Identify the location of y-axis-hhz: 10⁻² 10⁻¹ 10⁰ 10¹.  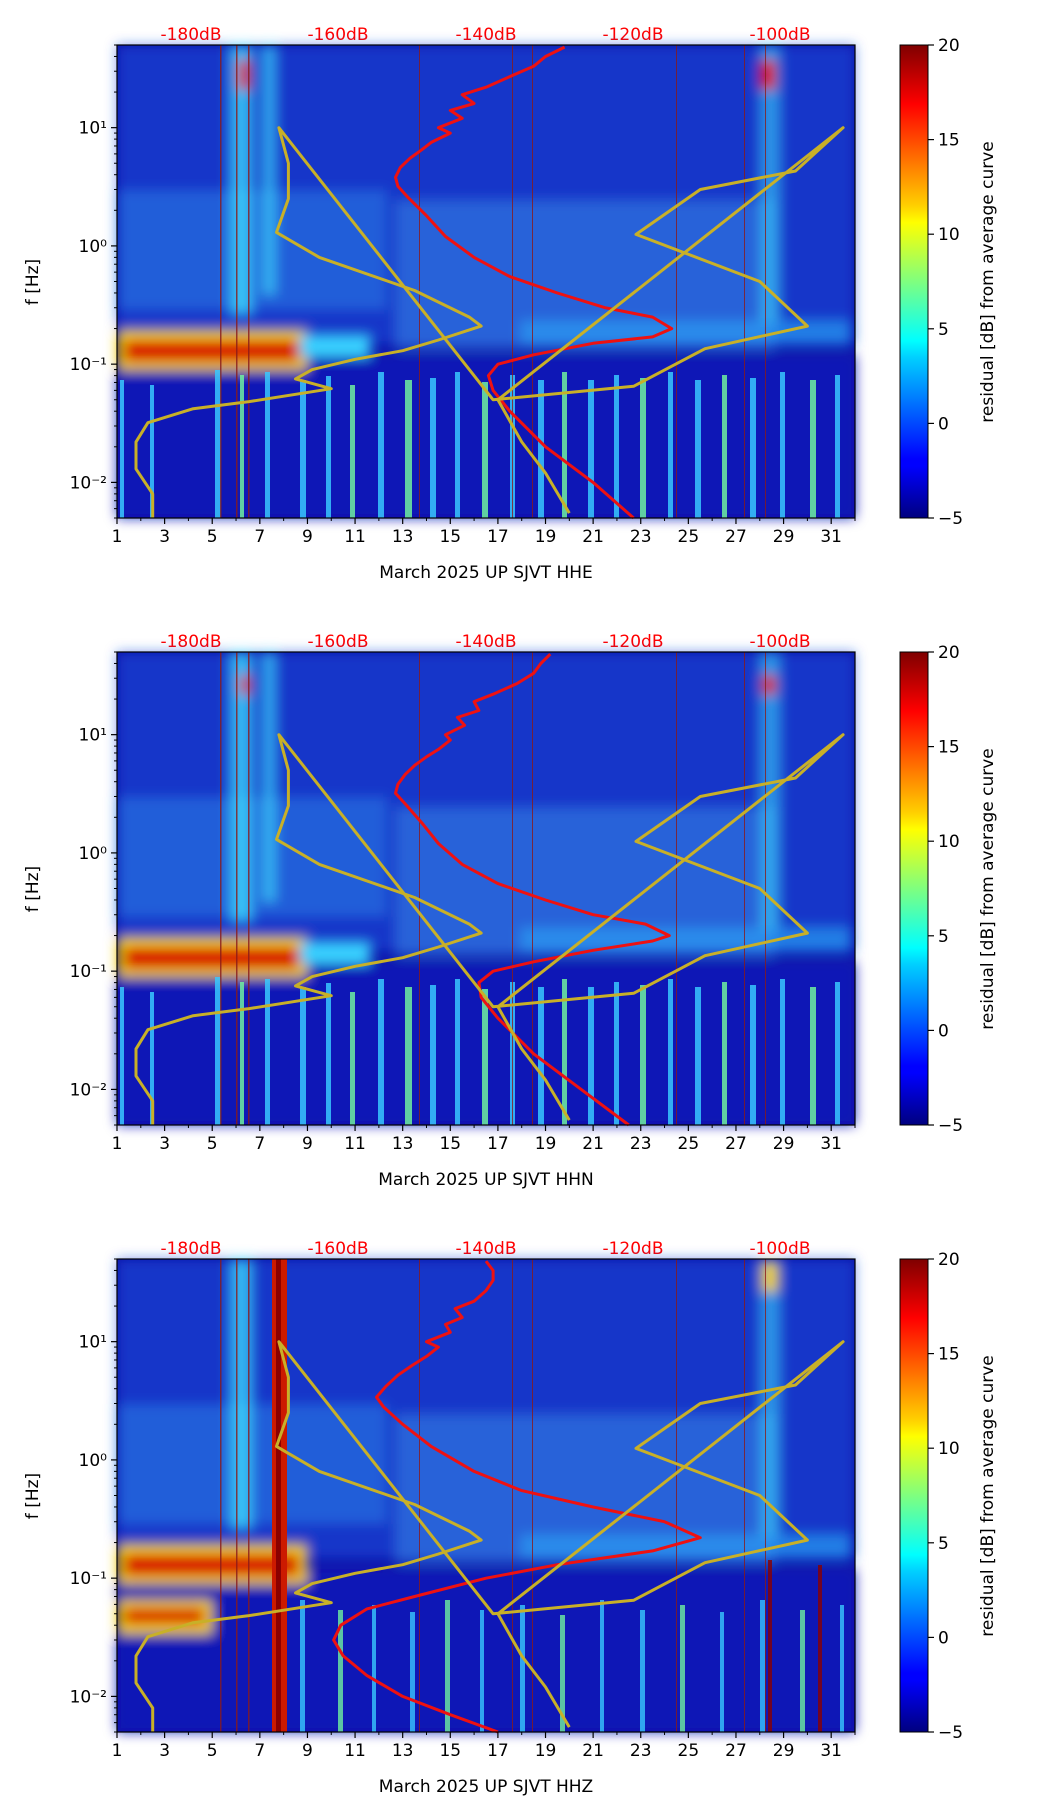
(93, 1495).